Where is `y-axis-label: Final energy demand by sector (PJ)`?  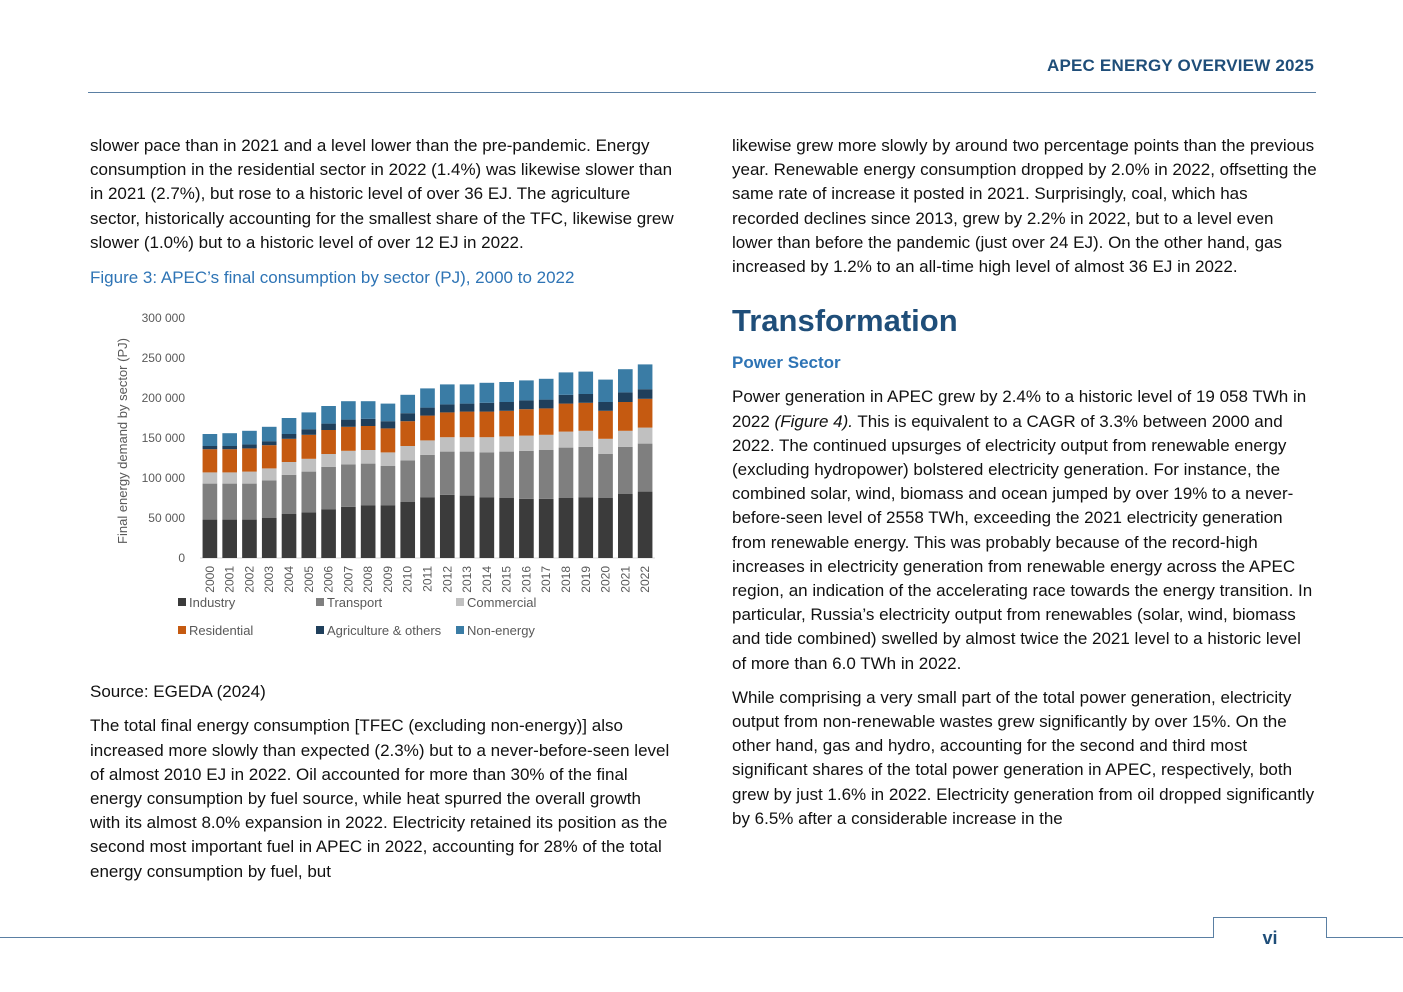
y-axis-label: Final energy demand by sector (PJ) is located at coordinates (122, 441).